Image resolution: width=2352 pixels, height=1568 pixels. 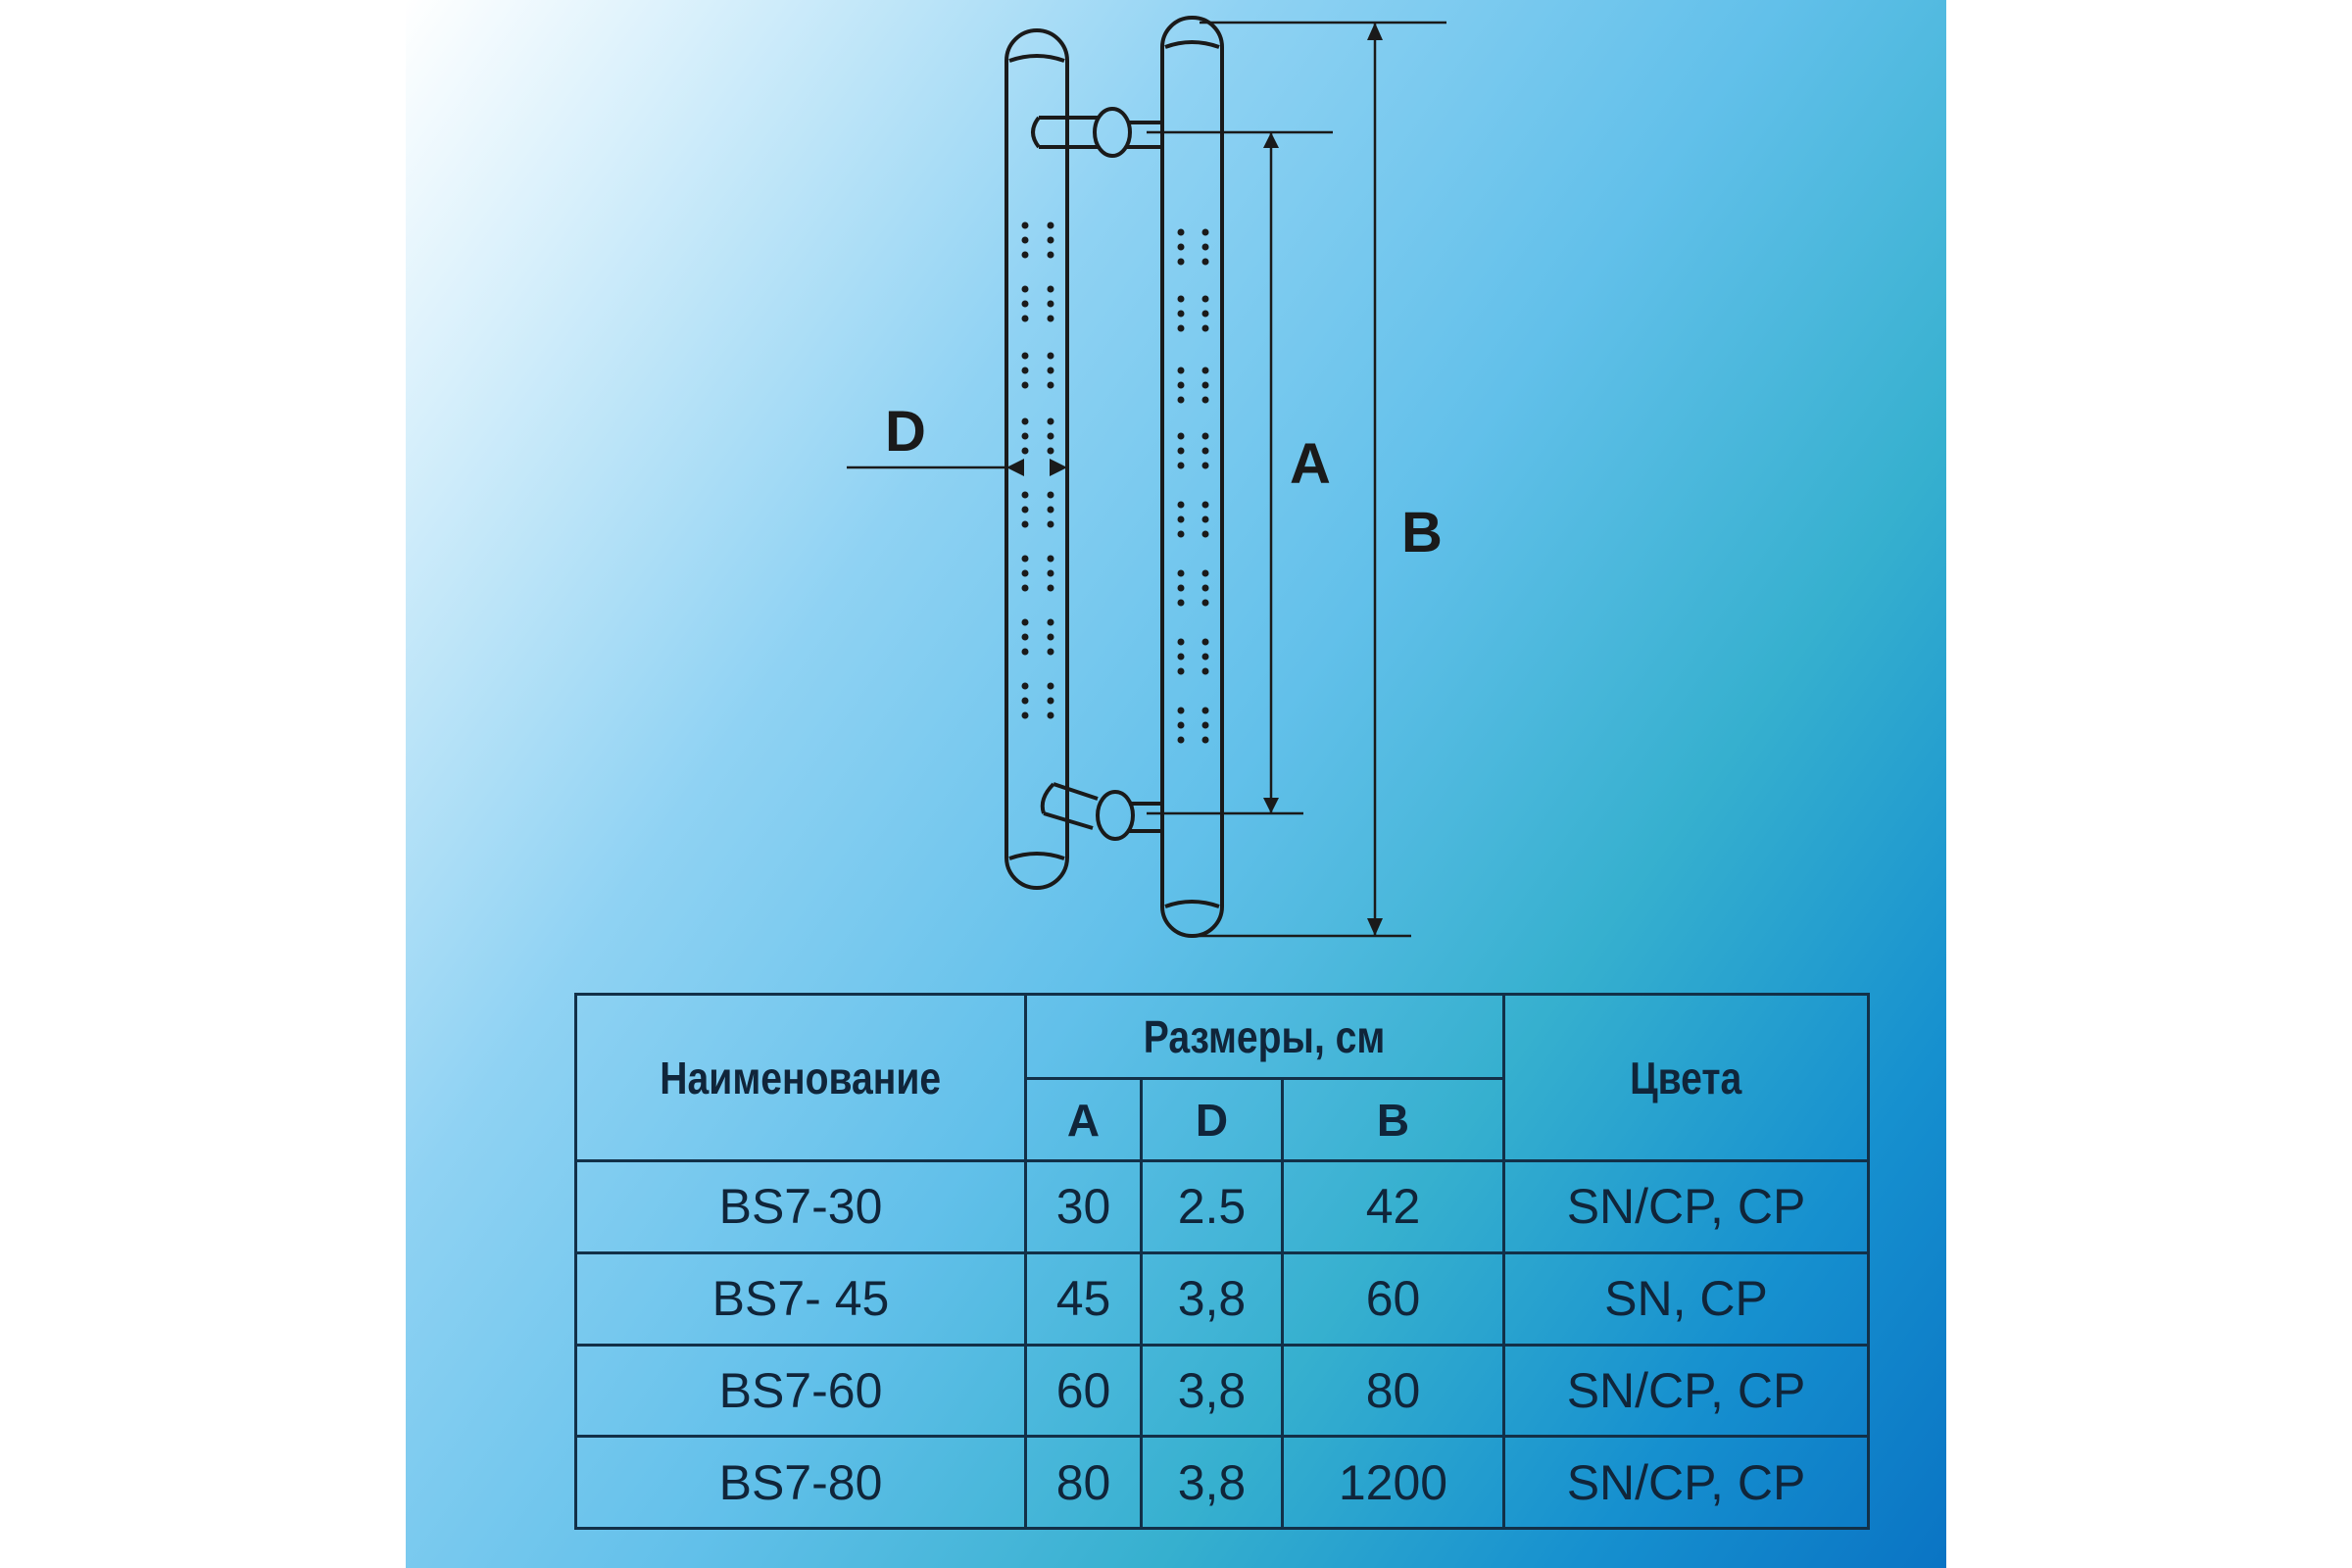 I want to click on table-row: BS7-80 80 3,8 1200 SN/CP, CP, so click(x=1222, y=1482).